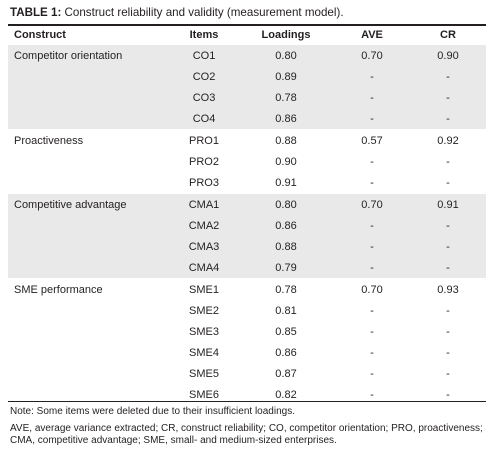  What do you see at coordinates (247, 373) in the screenshot?
I see `table-row: SME5 0.87 - -` at bounding box center [247, 373].